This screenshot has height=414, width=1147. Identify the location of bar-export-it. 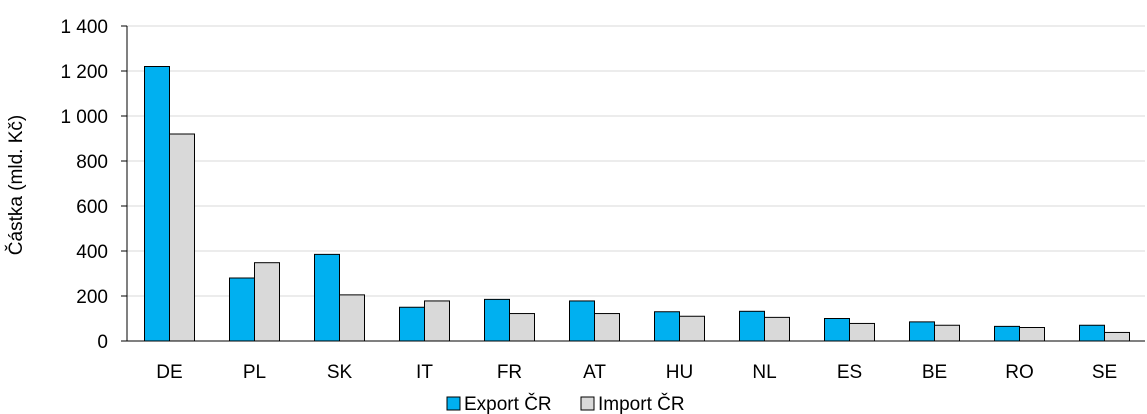
(412, 324).